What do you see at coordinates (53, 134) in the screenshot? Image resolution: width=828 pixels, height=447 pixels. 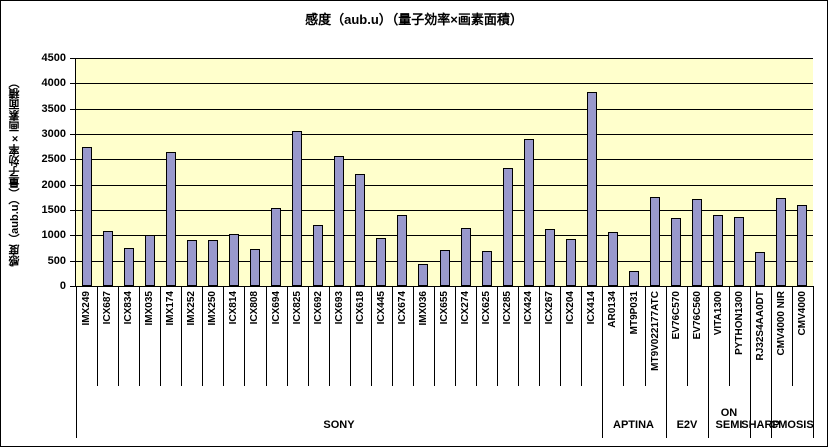 I see `y-tick-label: 3000` at bounding box center [53, 134].